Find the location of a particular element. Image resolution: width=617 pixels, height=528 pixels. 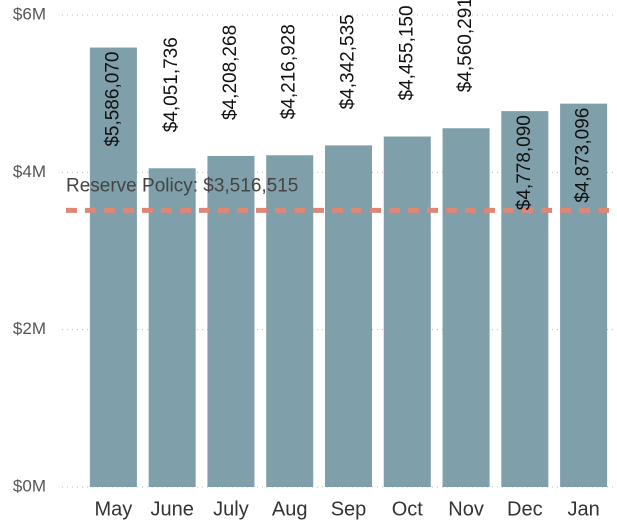

x-tick-label: Oct is located at coordinates (408, 509).